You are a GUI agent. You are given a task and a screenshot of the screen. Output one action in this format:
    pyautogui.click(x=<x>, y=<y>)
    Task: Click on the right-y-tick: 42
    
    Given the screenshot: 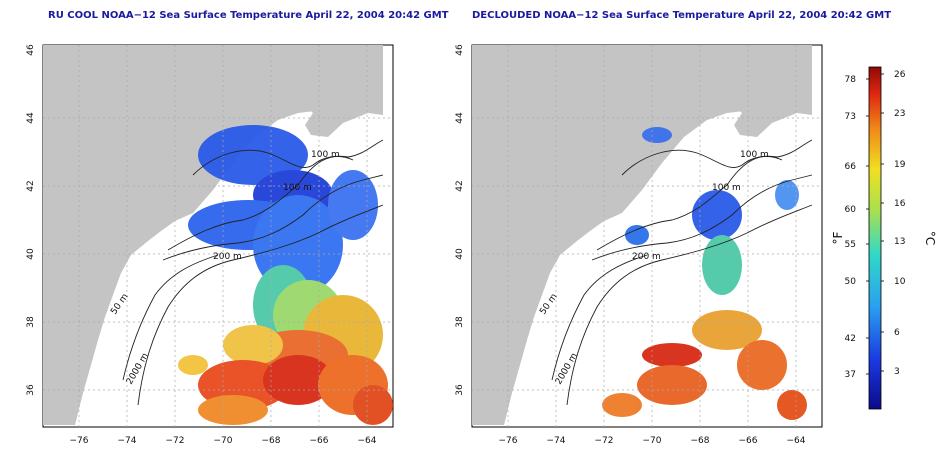 What is the action you would take?
    pyautogui.click(x=460, y=185)
    